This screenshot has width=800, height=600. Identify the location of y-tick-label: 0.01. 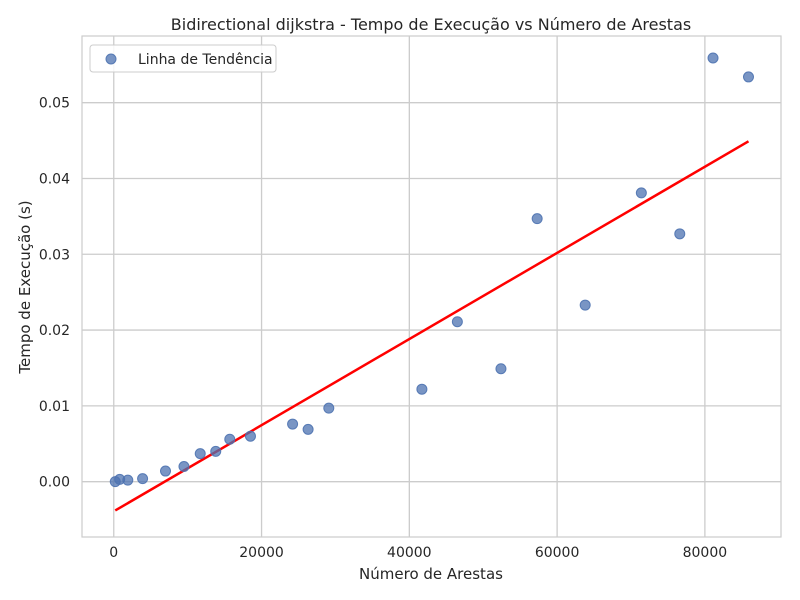
(54, 407).